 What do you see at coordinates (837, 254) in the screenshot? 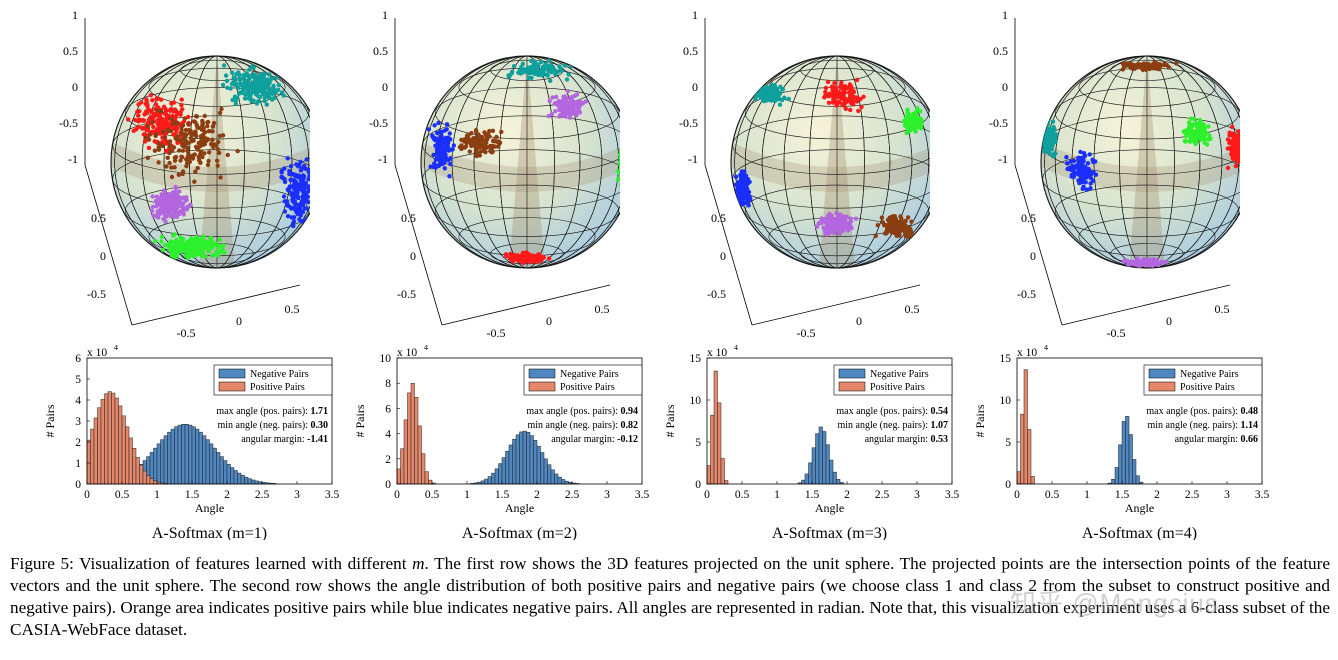
I see `latitude-line` at bounding box center [837, 254].